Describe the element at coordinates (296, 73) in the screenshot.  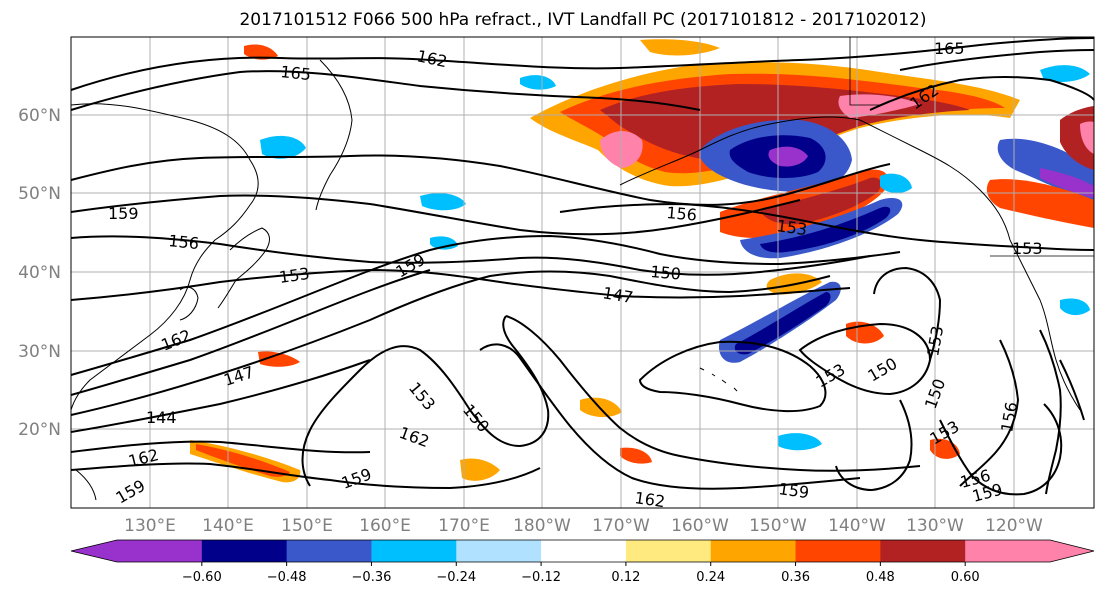
I see `contour-label: 165` at that location.